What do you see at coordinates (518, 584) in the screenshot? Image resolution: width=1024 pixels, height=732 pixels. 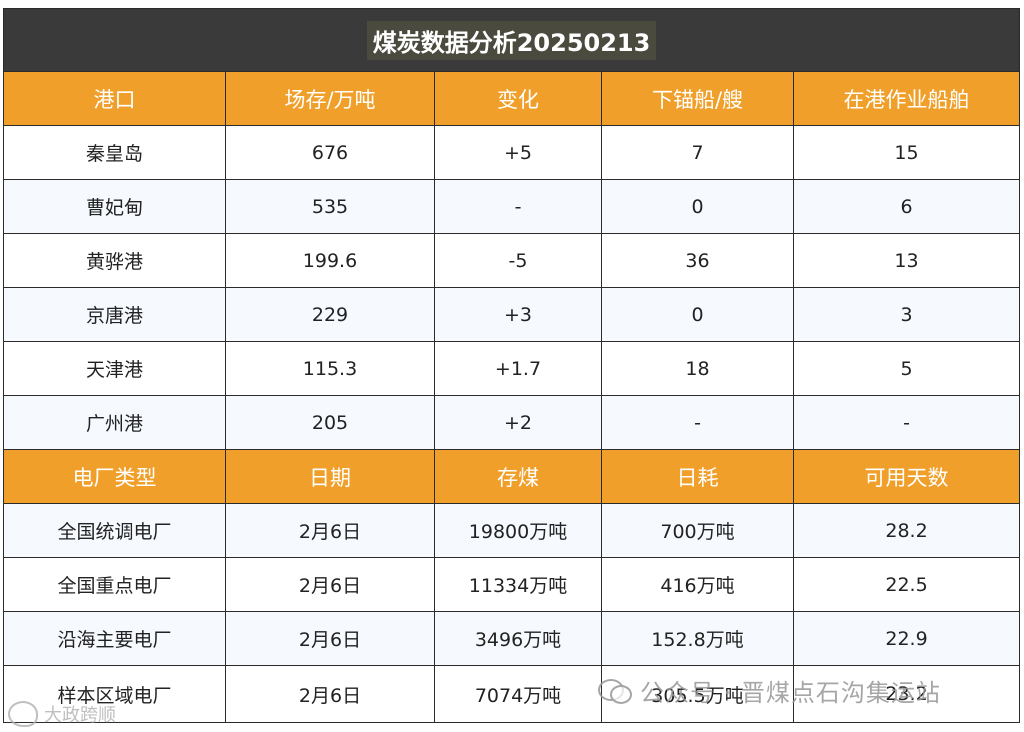 I see `plant-cell: 11334万吨` at bounding box center [518, 584].